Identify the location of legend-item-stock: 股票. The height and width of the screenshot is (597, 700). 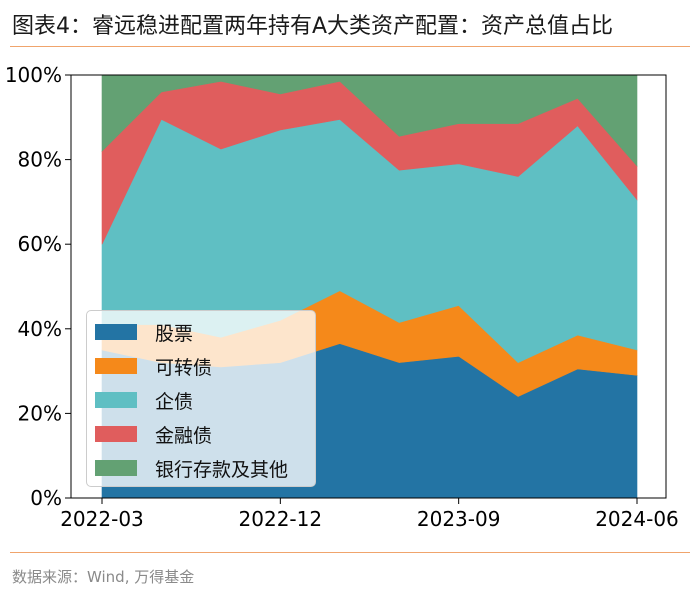
(144, 332).